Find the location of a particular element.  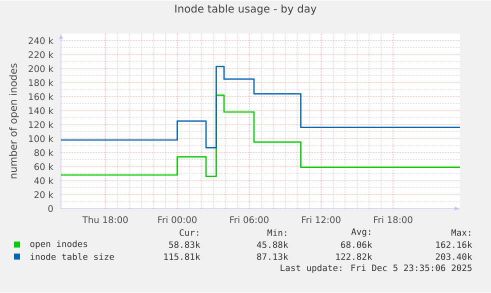

text: Min: is located at coordinates (276, 232).